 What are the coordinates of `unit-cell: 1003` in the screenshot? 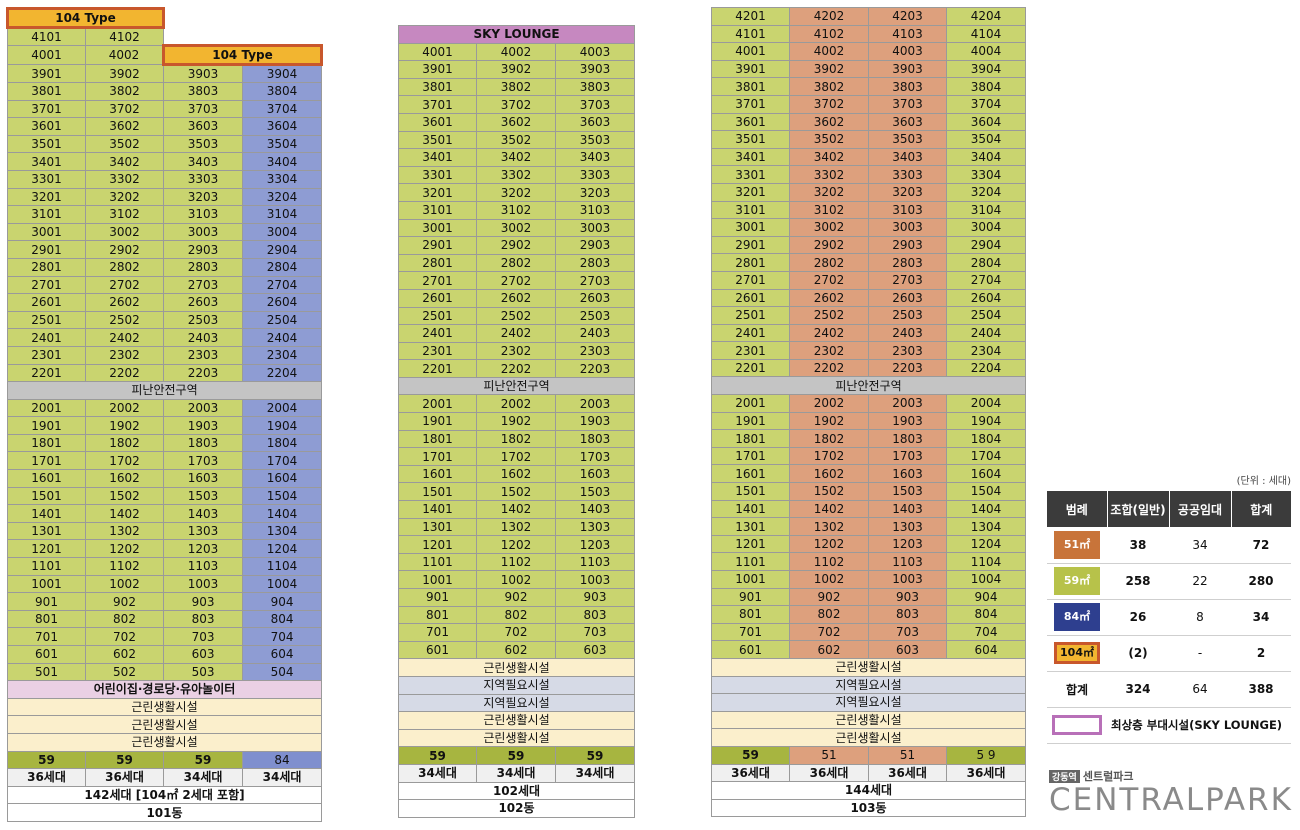 It's located at (203, 584).